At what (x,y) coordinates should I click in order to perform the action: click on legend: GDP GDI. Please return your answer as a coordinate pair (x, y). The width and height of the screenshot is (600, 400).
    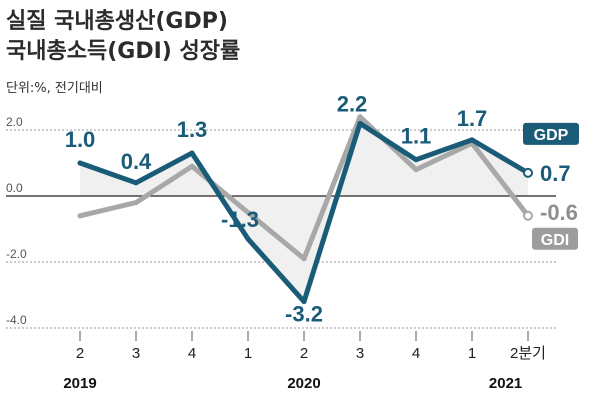
    Looking at the image, I should click on (551, 186).